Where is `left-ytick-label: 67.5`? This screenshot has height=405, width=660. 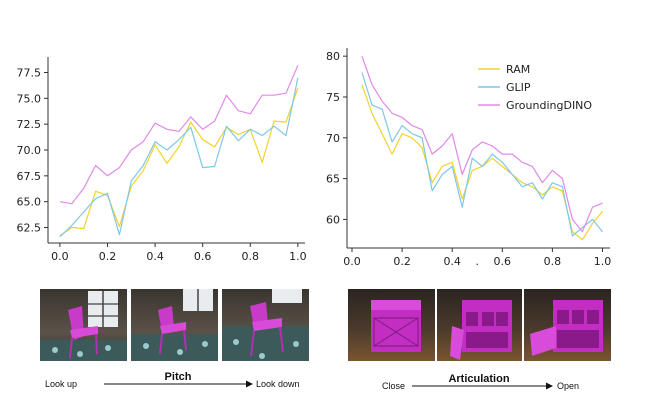 left-ytick-label: 67.5 is located at coordinates (29, 176).